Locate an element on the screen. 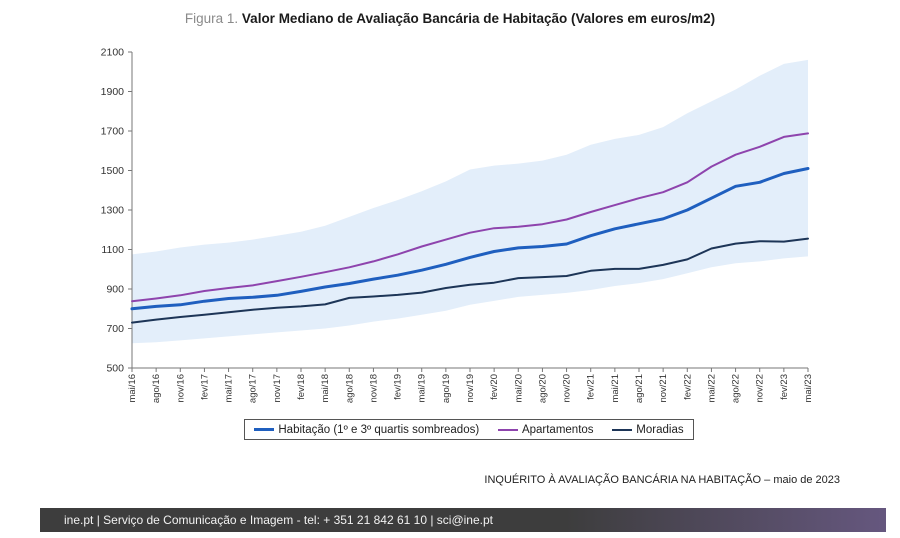 This screenshot has width=900, height=538. legend-item-apartamentos: Apartamentos is located at coordinates (545, 429).